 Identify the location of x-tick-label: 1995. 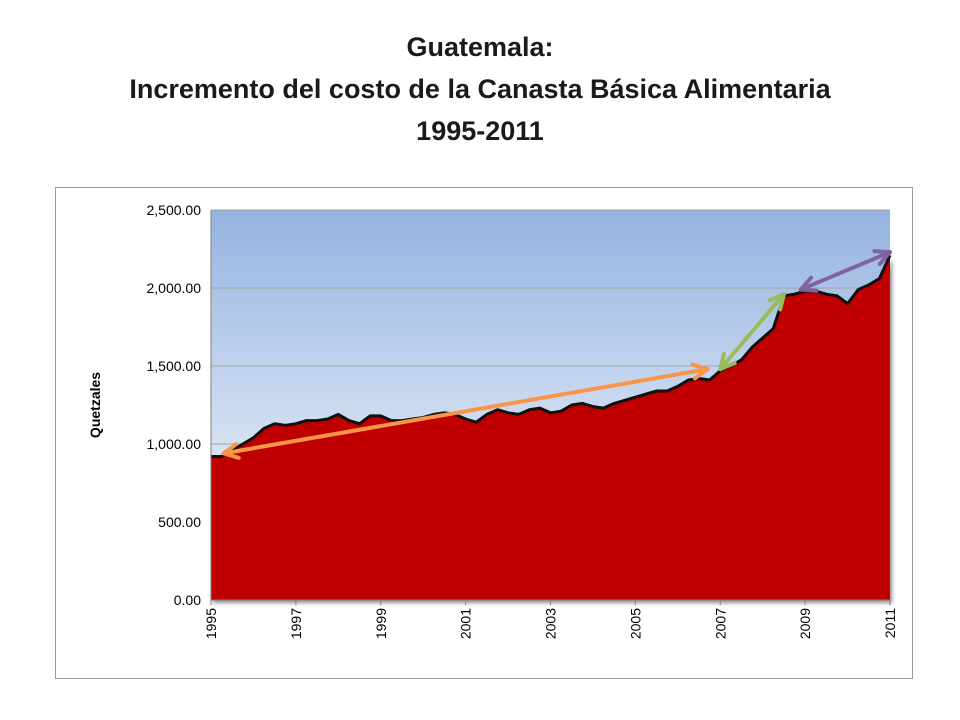
(211, 623).